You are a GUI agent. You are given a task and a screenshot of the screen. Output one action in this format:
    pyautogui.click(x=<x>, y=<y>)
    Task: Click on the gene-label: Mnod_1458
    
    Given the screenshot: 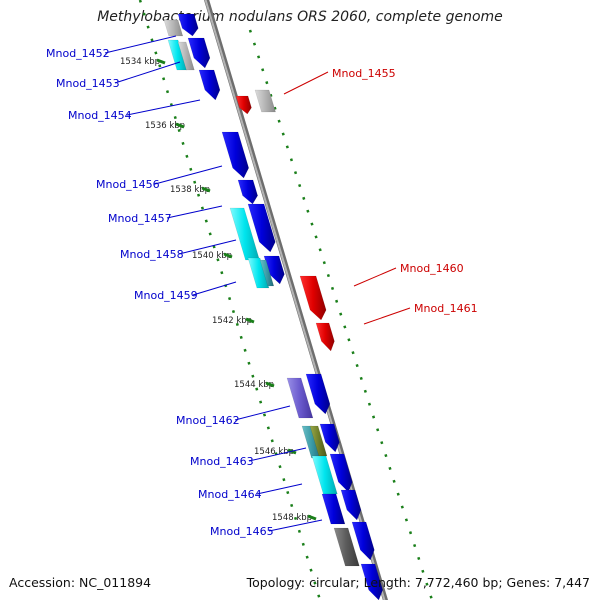 What is the action you would take?
    pyautogui.click(x=152, y=254)
    